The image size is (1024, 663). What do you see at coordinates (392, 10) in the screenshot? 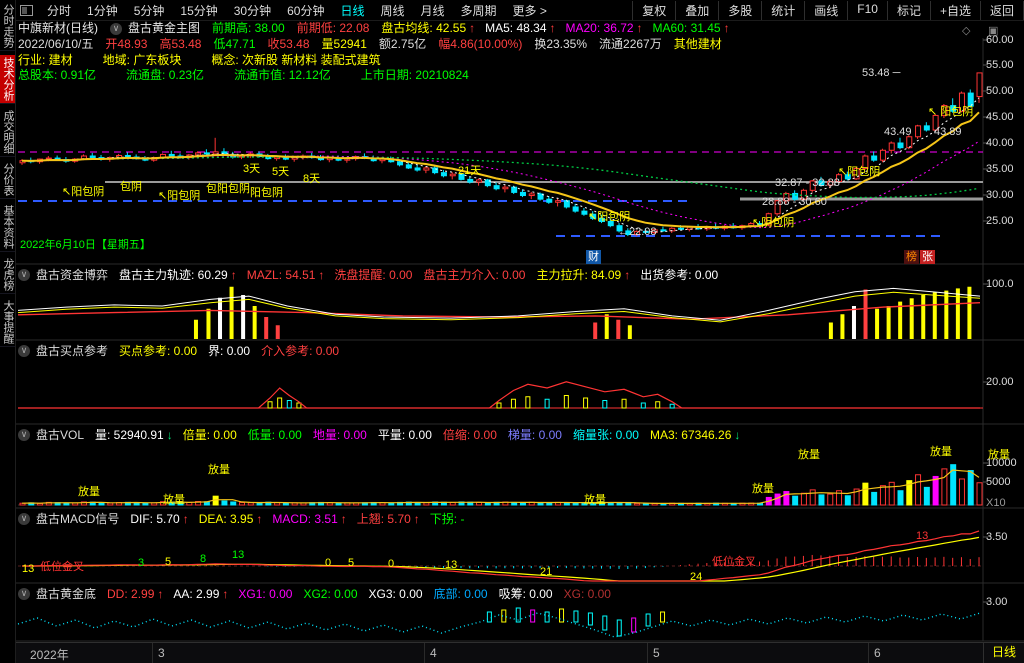
I see `period-tab-周线: 周线` at bounding box center [392, 10].